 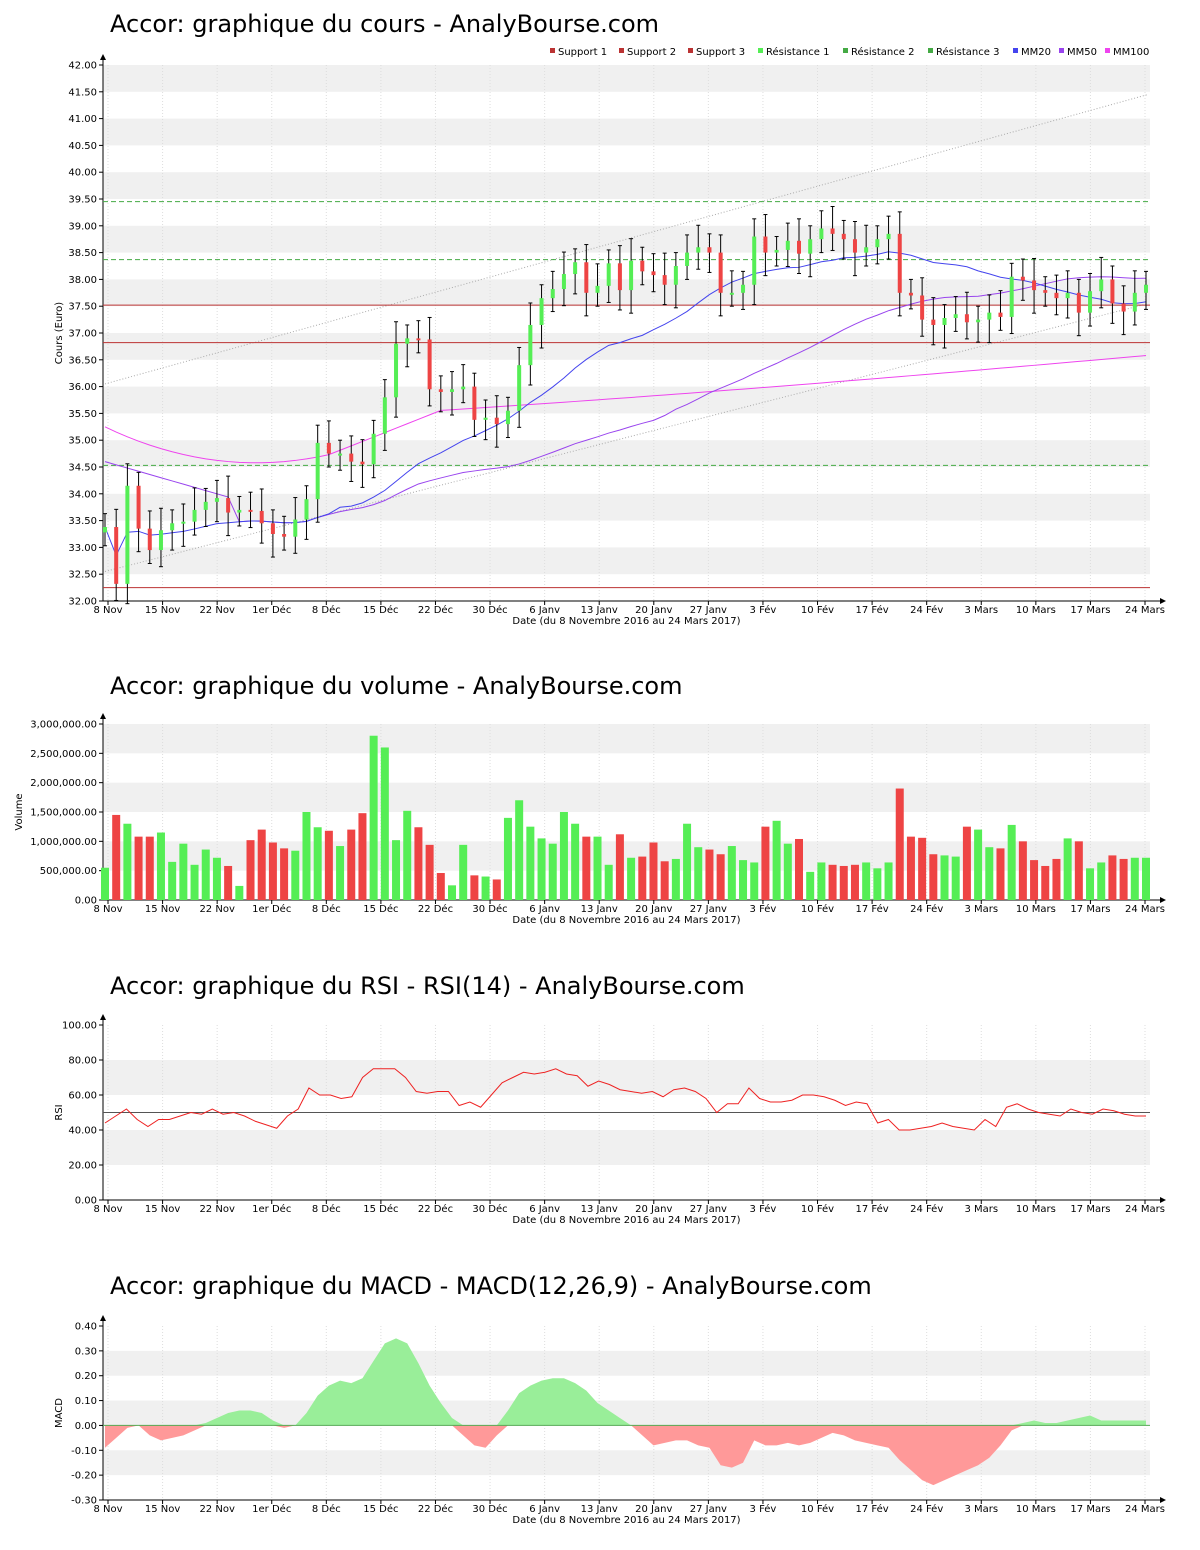 What do you see at coordinates (326, 610) in the screenshot?
I see `x-tick-label: 8 Déc` at bounding box center [326, 610].